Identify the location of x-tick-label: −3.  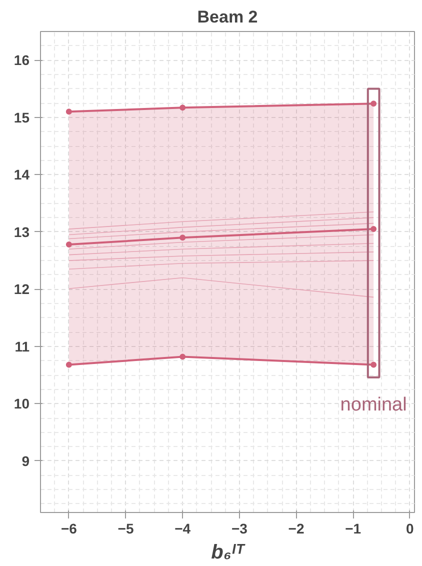
(239, 528).